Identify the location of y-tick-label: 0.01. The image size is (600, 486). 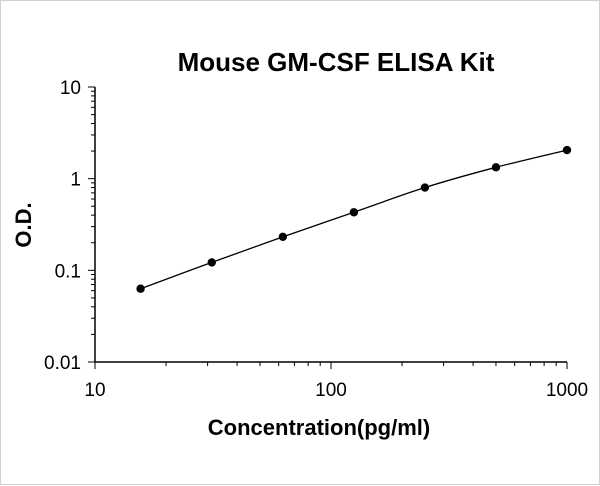
(62, 363).